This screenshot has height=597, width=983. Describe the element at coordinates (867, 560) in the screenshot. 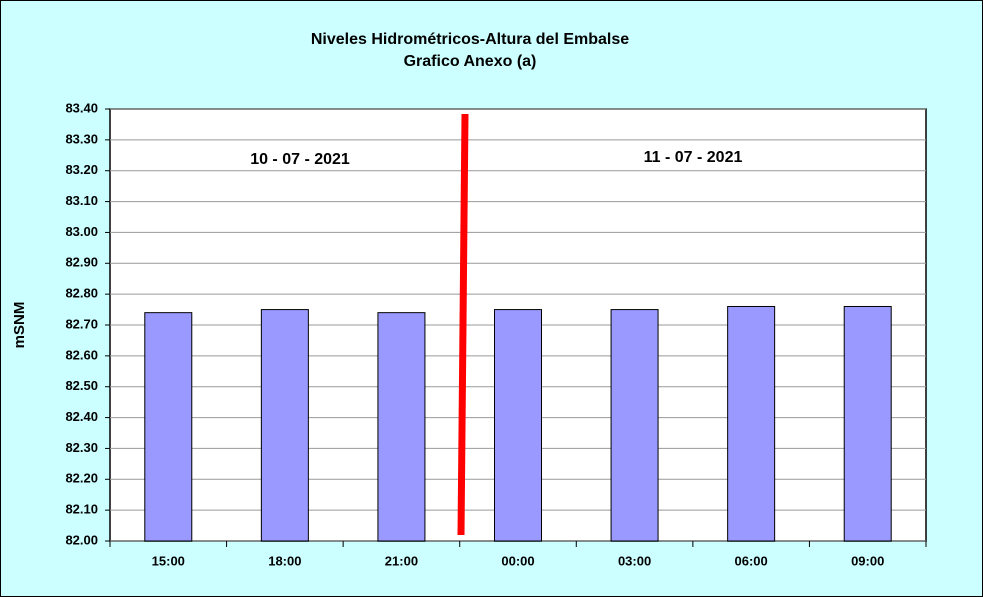

I see `x-tick-label: 09:00` at that location.